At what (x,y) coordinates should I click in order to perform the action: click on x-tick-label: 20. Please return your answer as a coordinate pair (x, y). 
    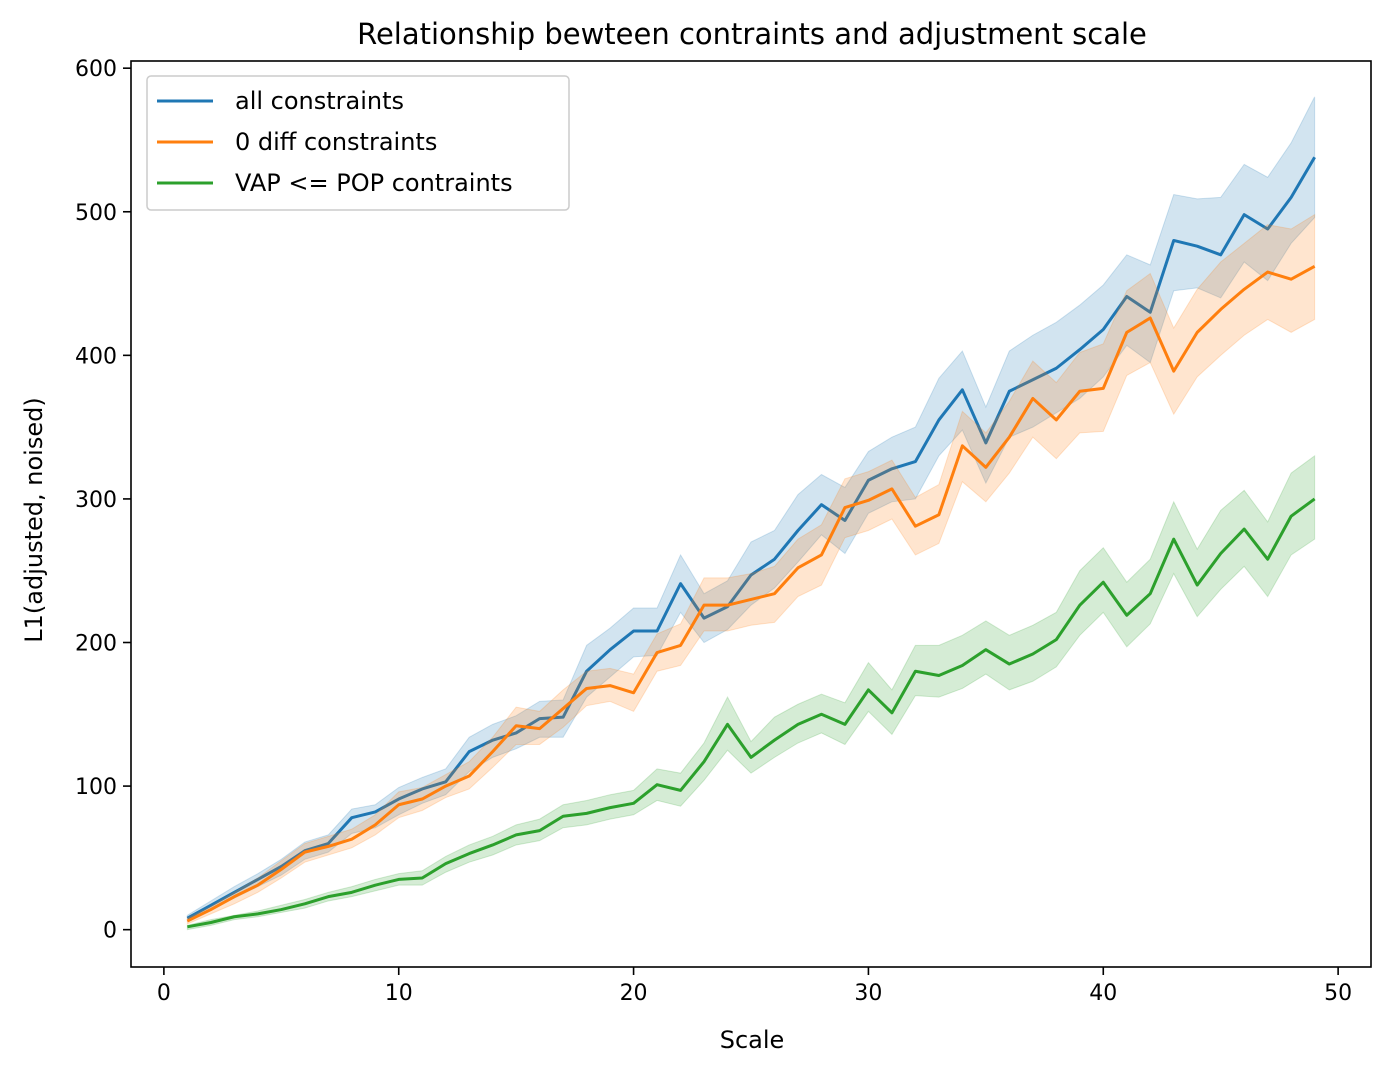
    Looking at the image, I should click on (634, 993).